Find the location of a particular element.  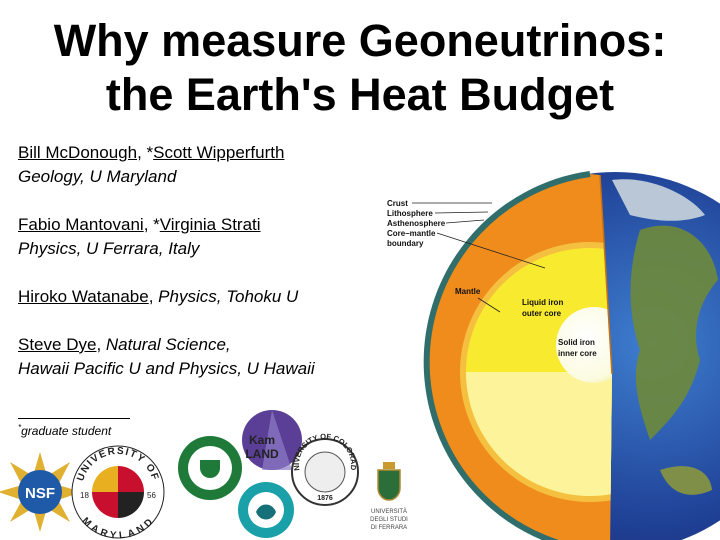

label-mantle: Mantle is located at coordinates (468, 291).